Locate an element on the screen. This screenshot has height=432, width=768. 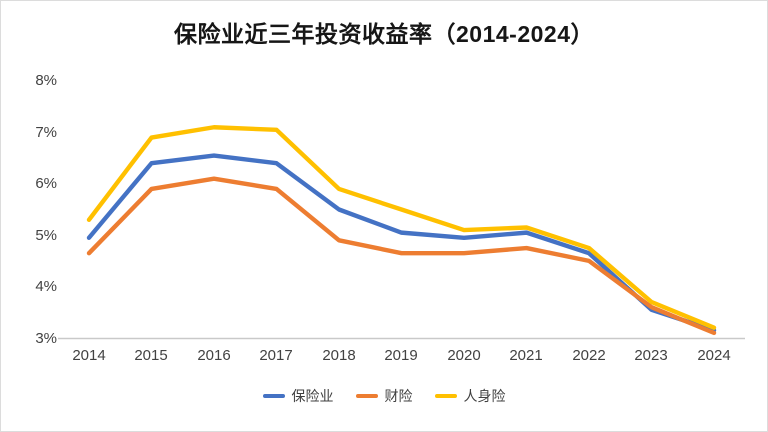
x-tick-2015: 2015 is located at coordinates (151, 355).